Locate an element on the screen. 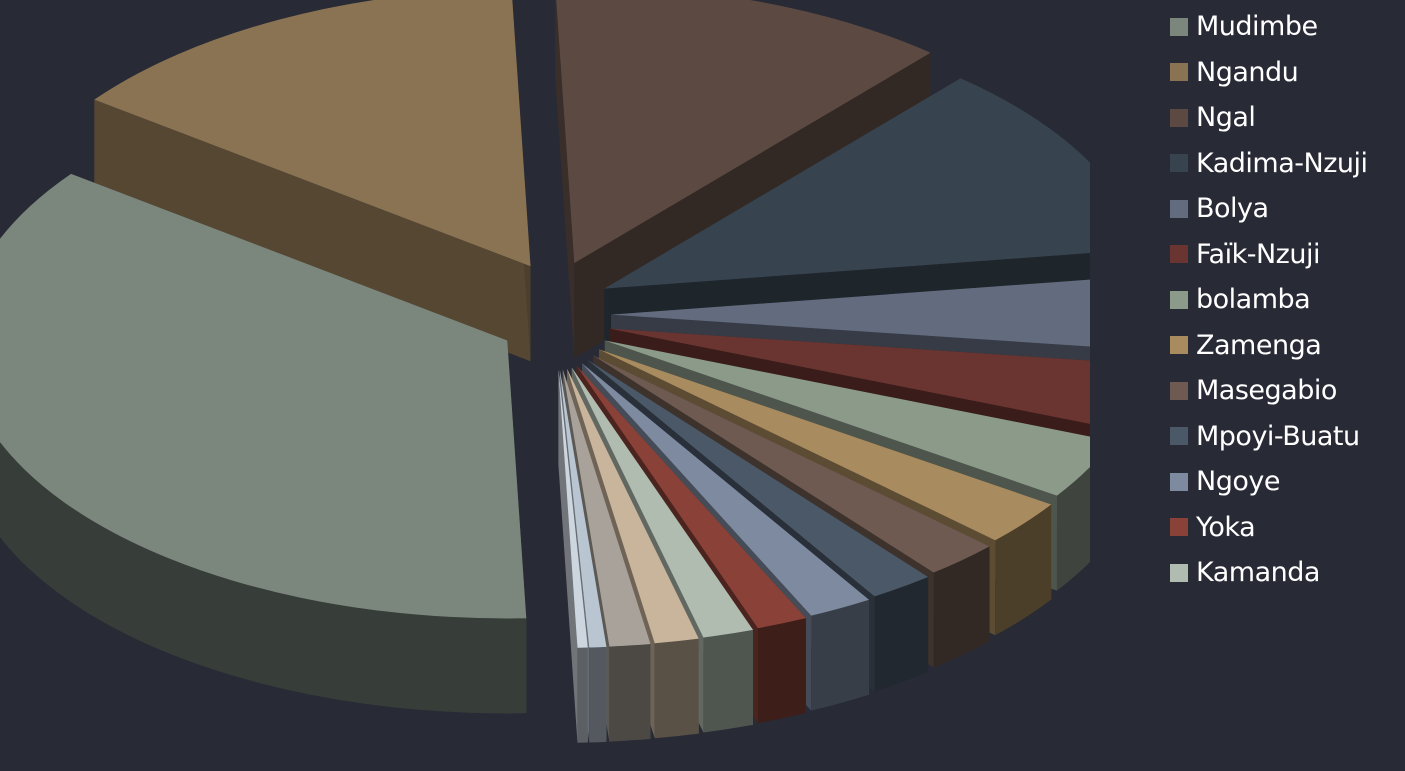  legend-item: Ngandu is located at coordinates (1287, 73).